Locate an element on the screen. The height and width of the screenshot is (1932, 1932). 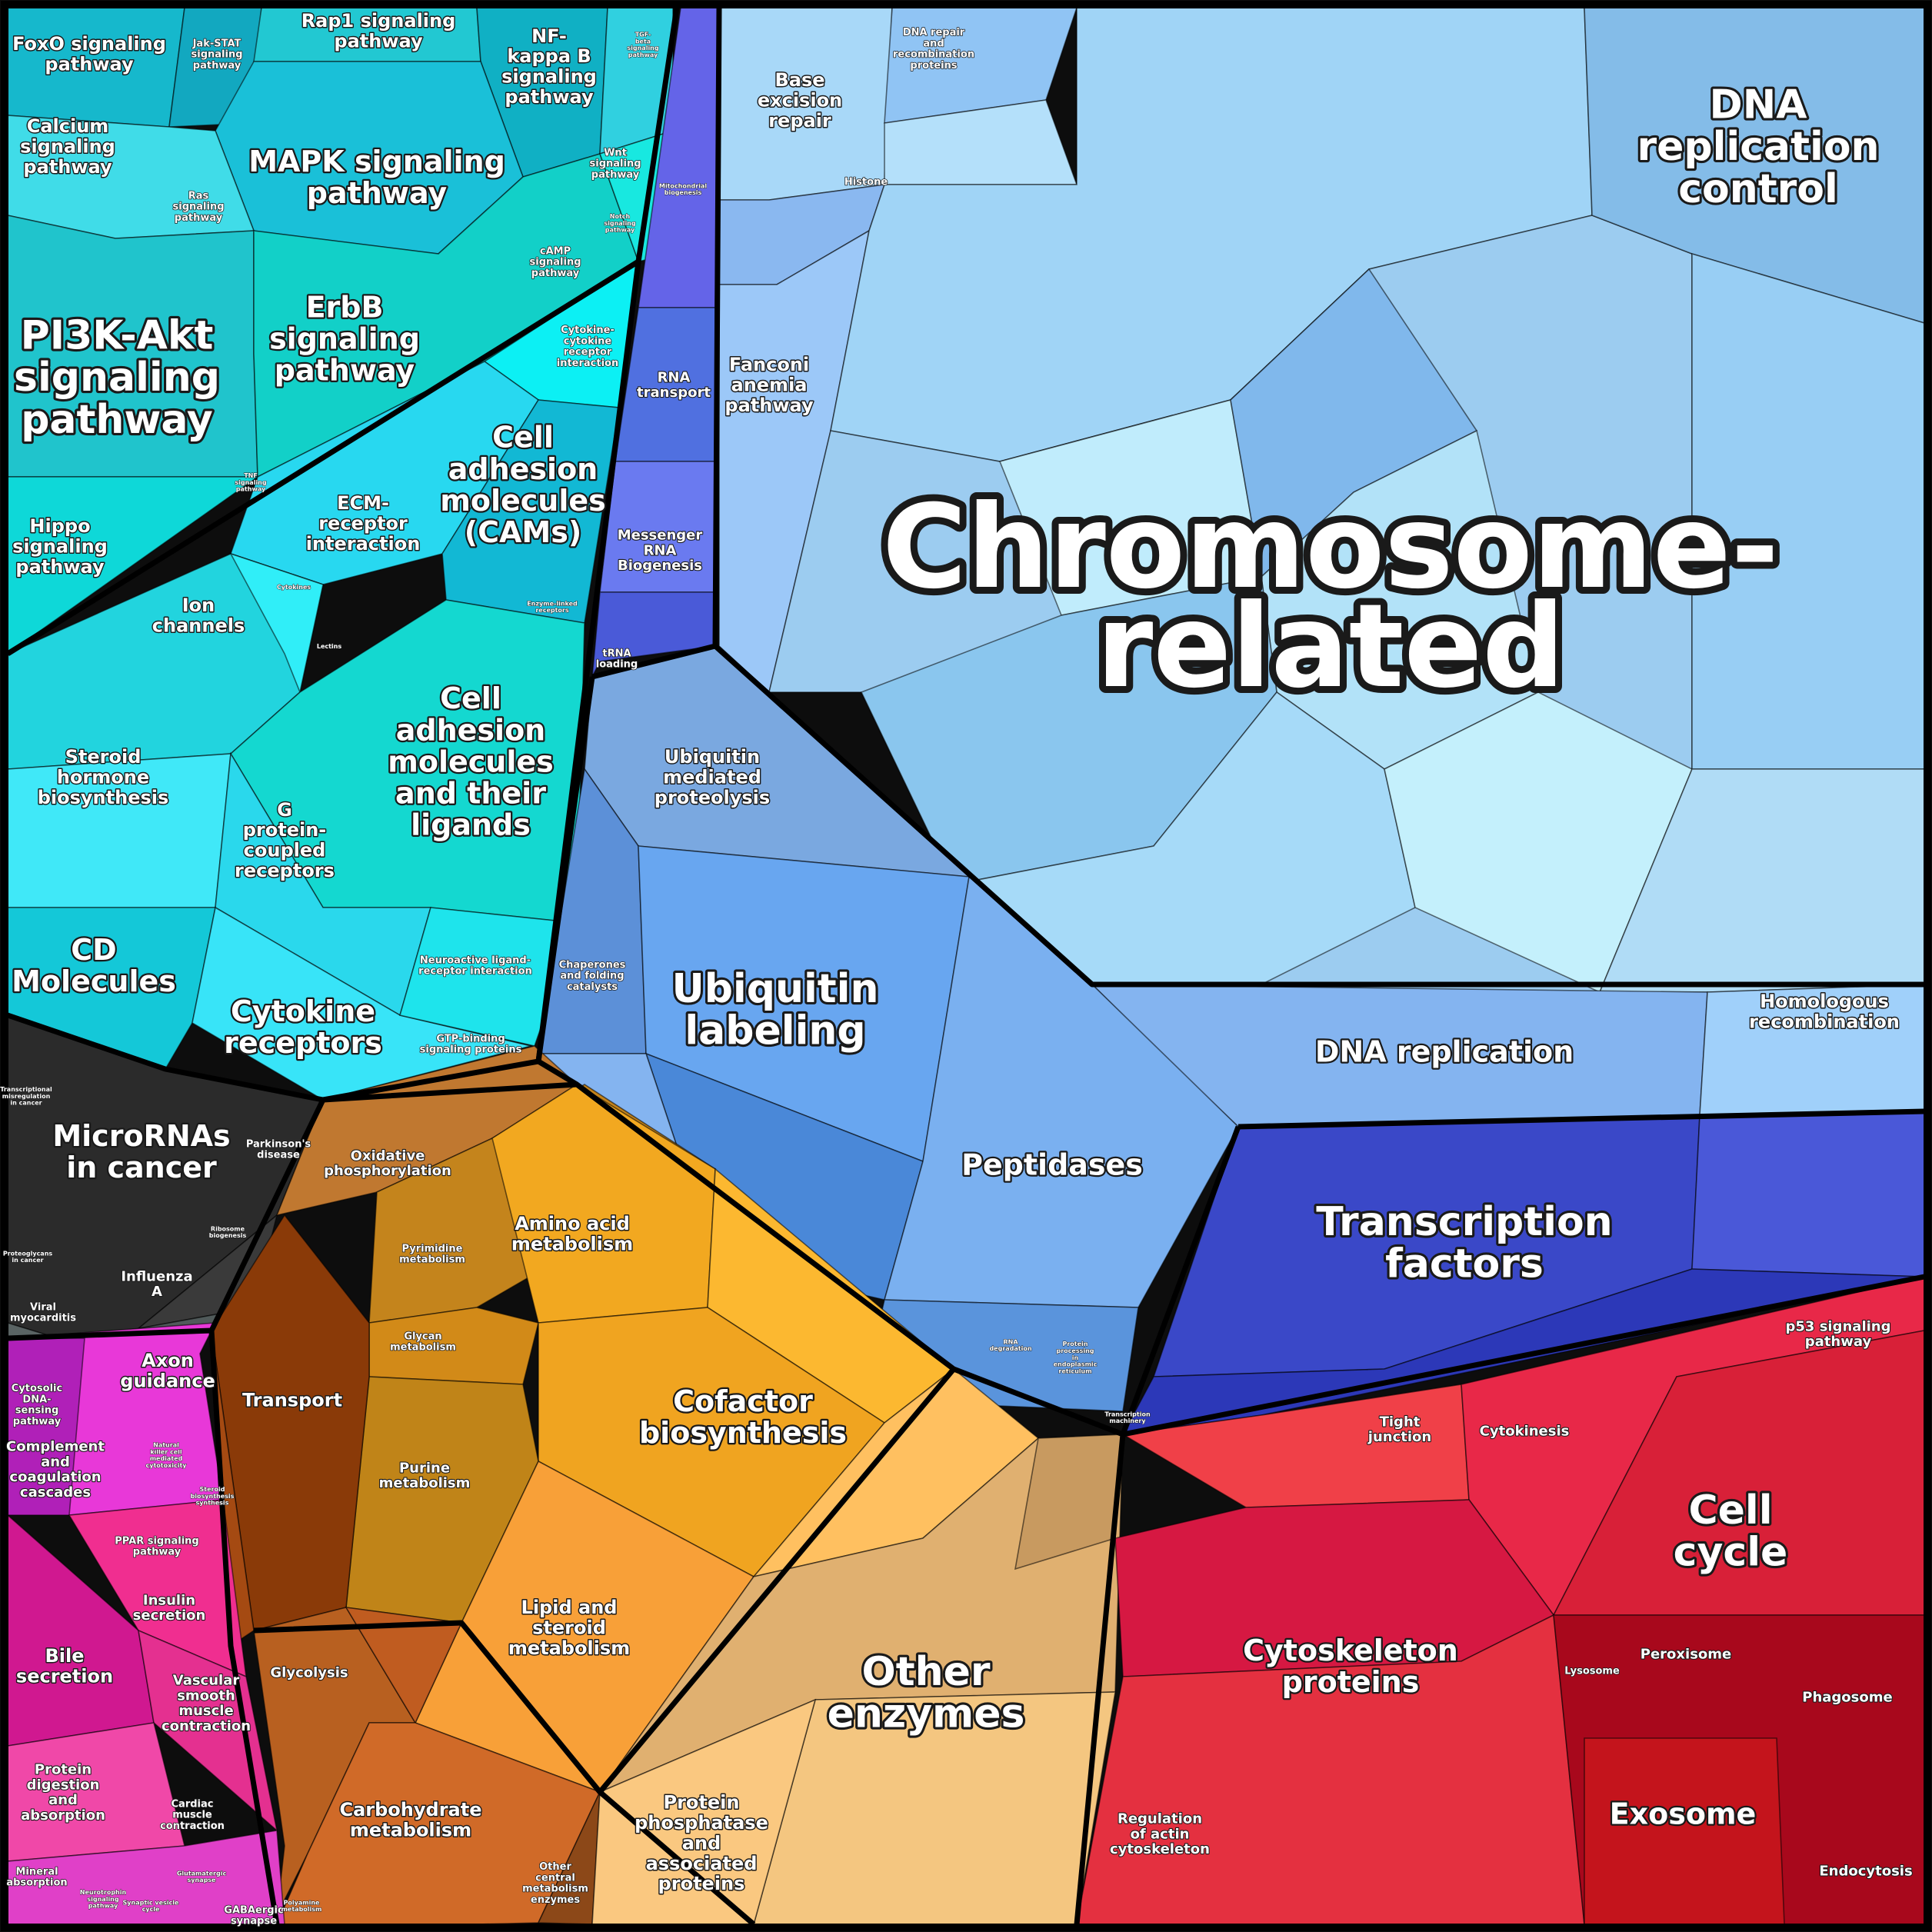
label-p53: p53 signaling pathway is located at coordinates (1838, 1334).